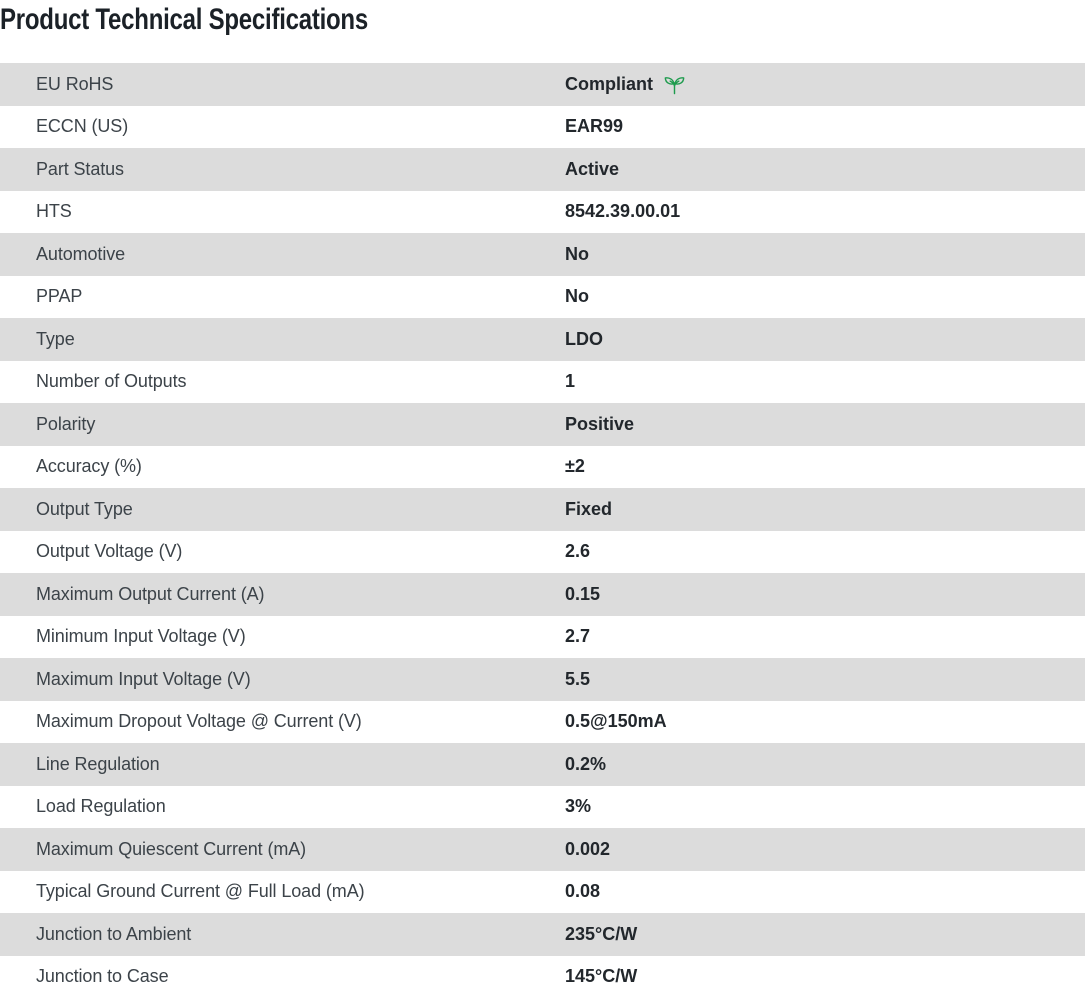  What do you see at coordinates (171, 848) in the screenshot?
I see `spec-label: Maximum Quiescent Current (mA)` at bounding box center [171, 848].